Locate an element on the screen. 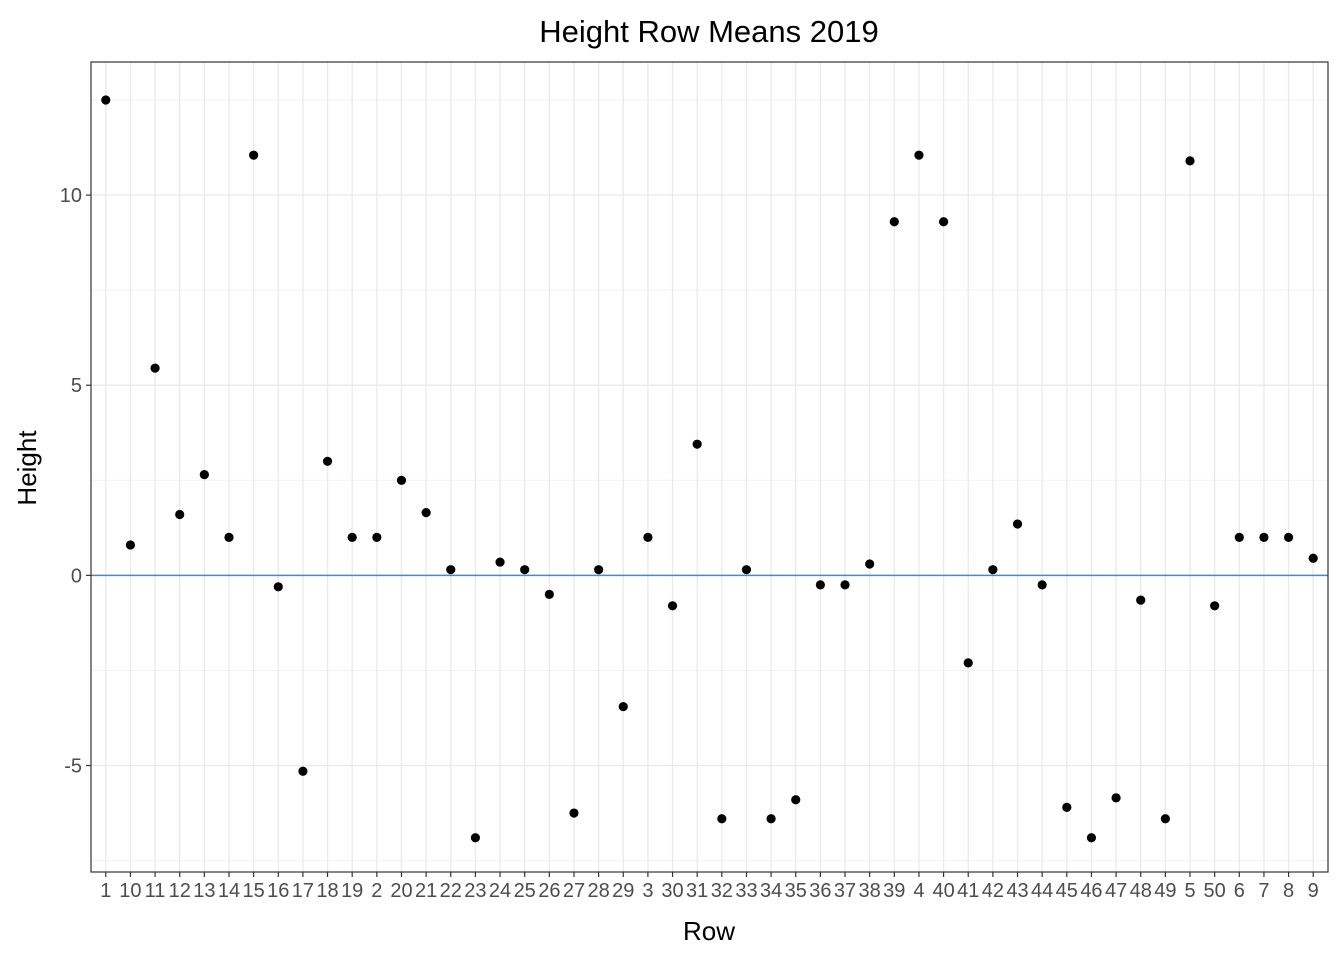 The image size is (1344, 960). x-tick-label: 32 is located at coordinates (722, 891).